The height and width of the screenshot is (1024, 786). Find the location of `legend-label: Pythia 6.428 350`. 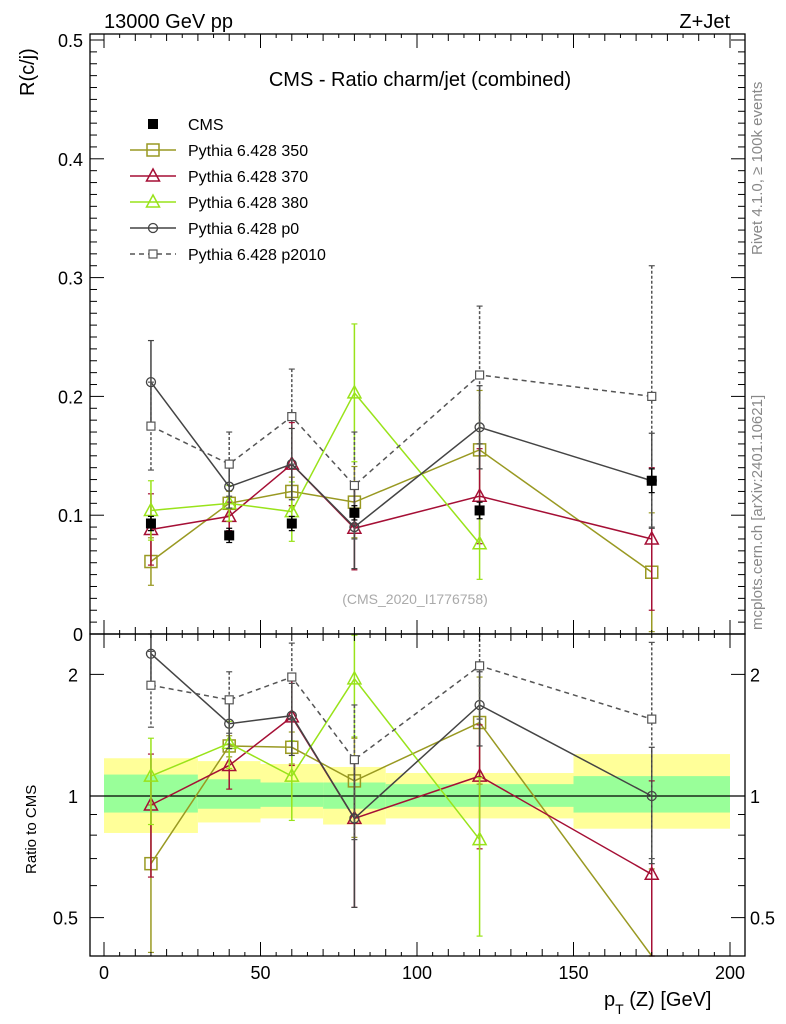

legend-label: Pythia 6.428 350 is located at coordinates (248, 151).